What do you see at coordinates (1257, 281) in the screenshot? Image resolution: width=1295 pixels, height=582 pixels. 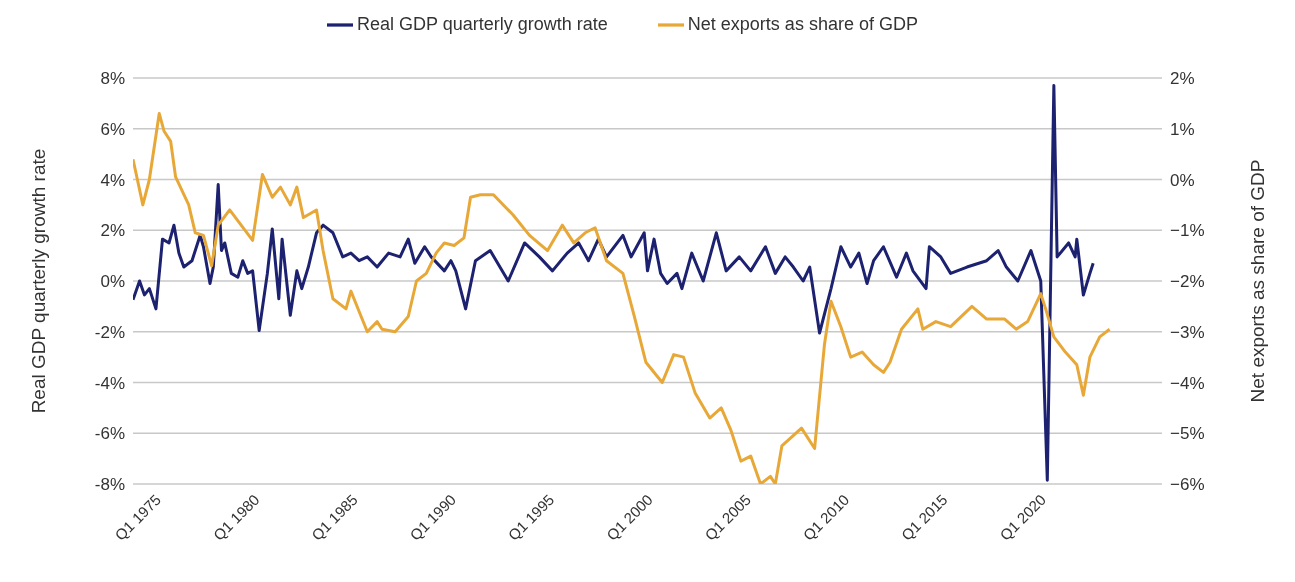 I see `y2-axis-title: Net exports as share of GDP` at bounding box center [1257, 281].